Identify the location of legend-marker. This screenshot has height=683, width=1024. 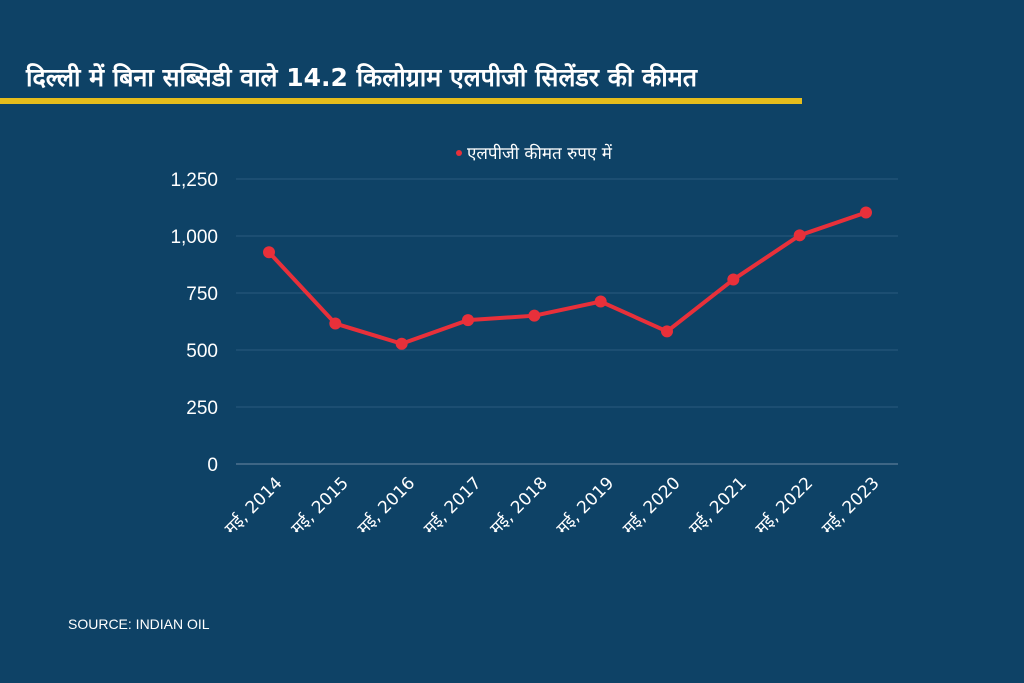
(459, 153).